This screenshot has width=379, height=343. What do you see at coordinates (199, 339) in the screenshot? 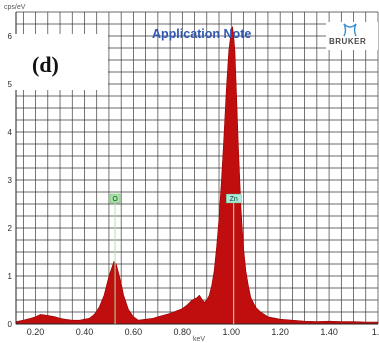
I see `x-axis-label: keV` at bounding box center [199, 339].